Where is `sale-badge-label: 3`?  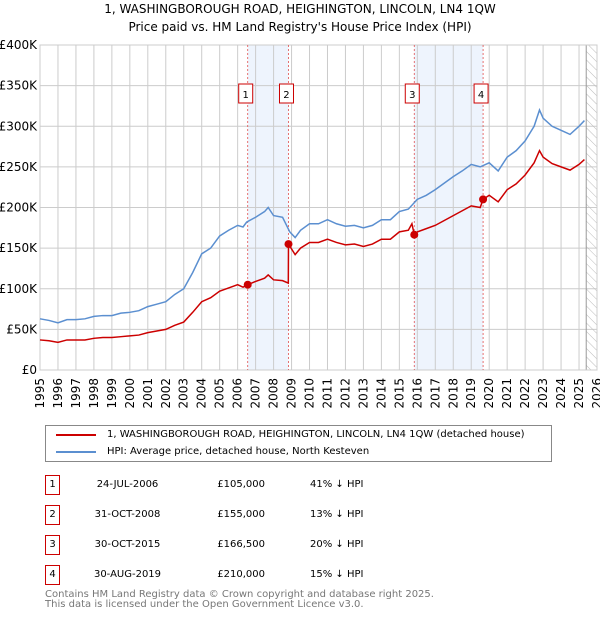 sale-badge-label: 3 is located at coordinates (412, 95).